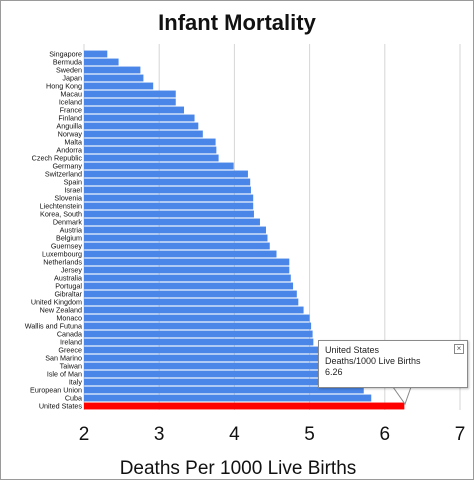 The height and width of the screenshot is (480, 474). What do you see at coordinates (63, 358) in the screenshot?
I see `category-label: San Marino` at bounding box center [63, 358].